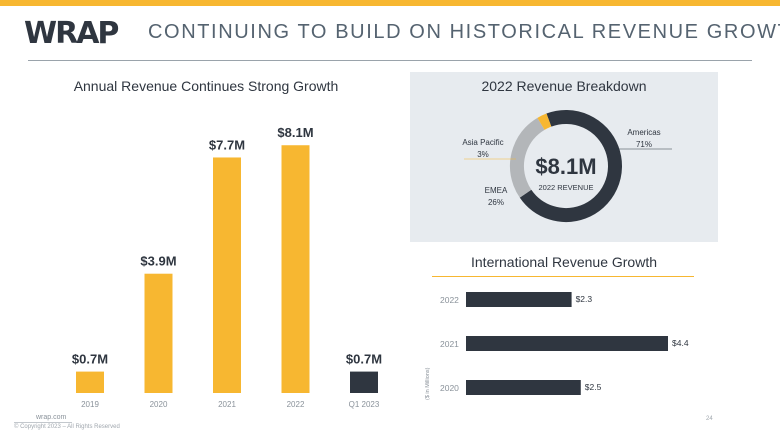  What do you see at coordinates (449, 300) in the screenshot?
I see `y-tick-label: 2022` at bounding box center [449, 300].